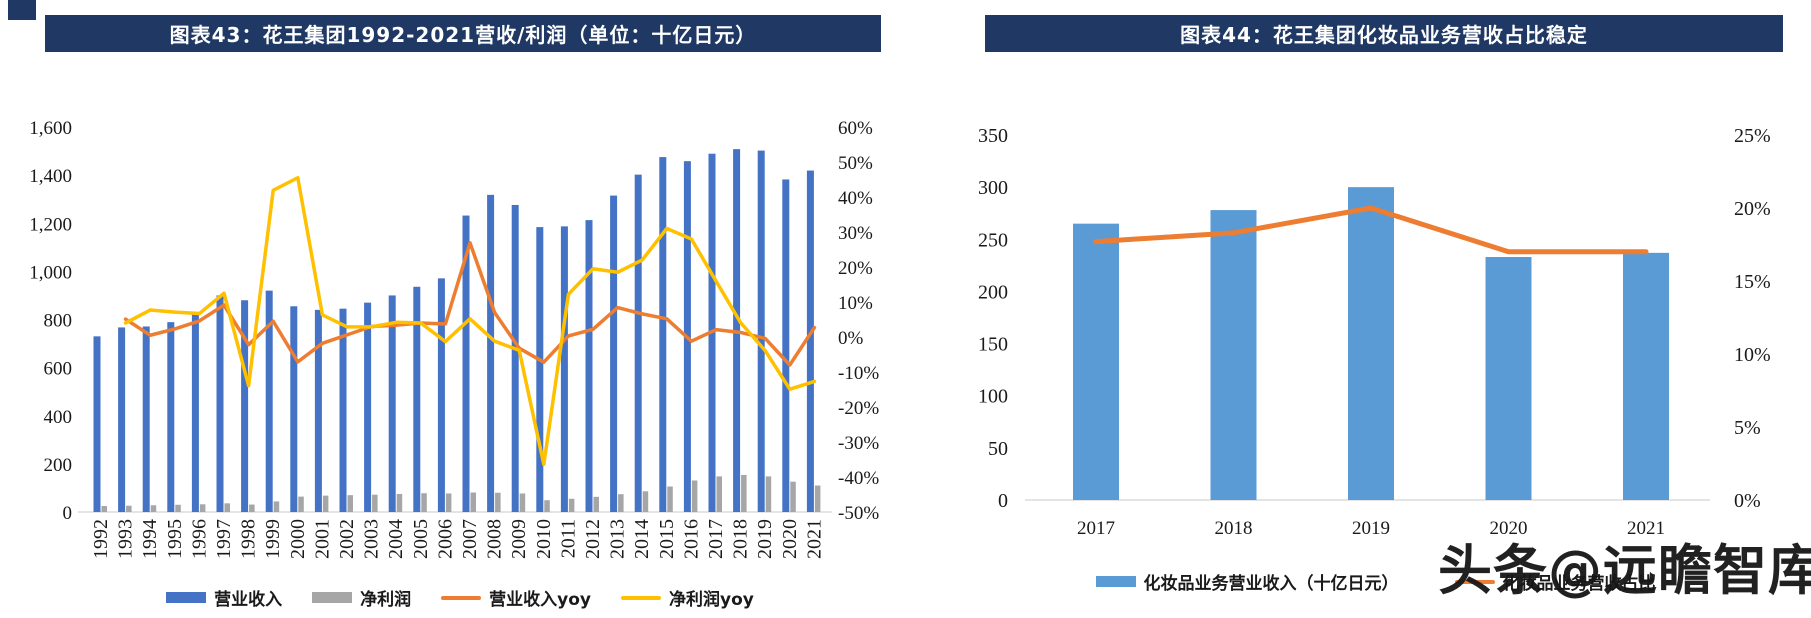  Describe the element at coordinates (332, 597) in the screenshot. I see `legend-swatch-bar-净利润` at that location.